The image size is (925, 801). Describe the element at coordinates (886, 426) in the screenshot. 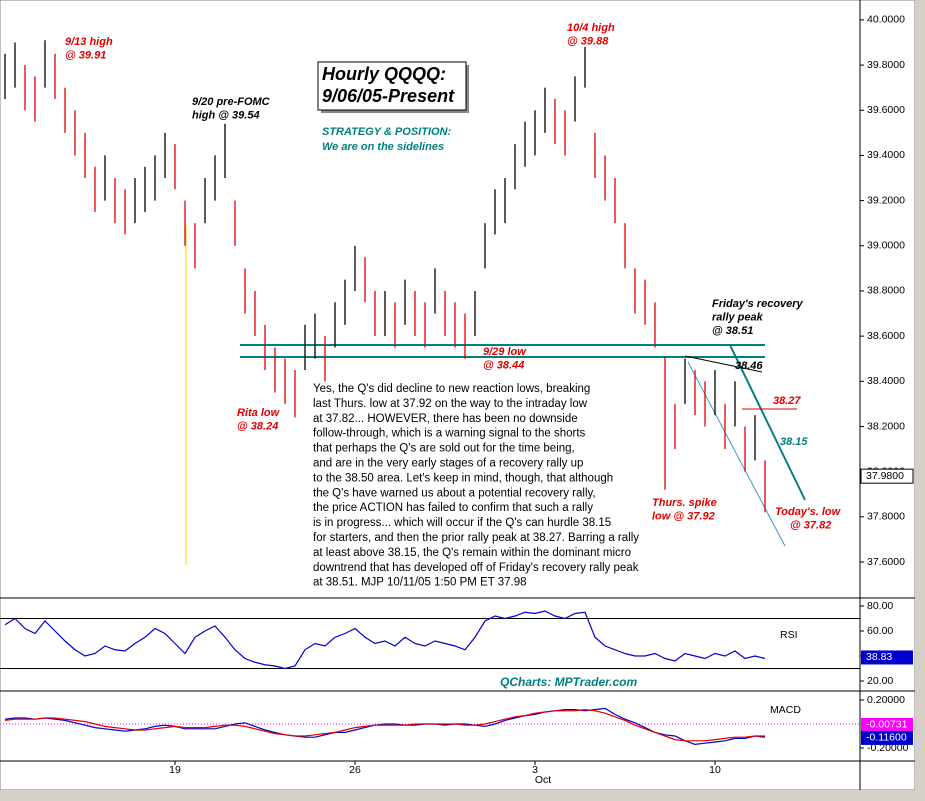

I see `y-tick-label: 38.2000` at that location.